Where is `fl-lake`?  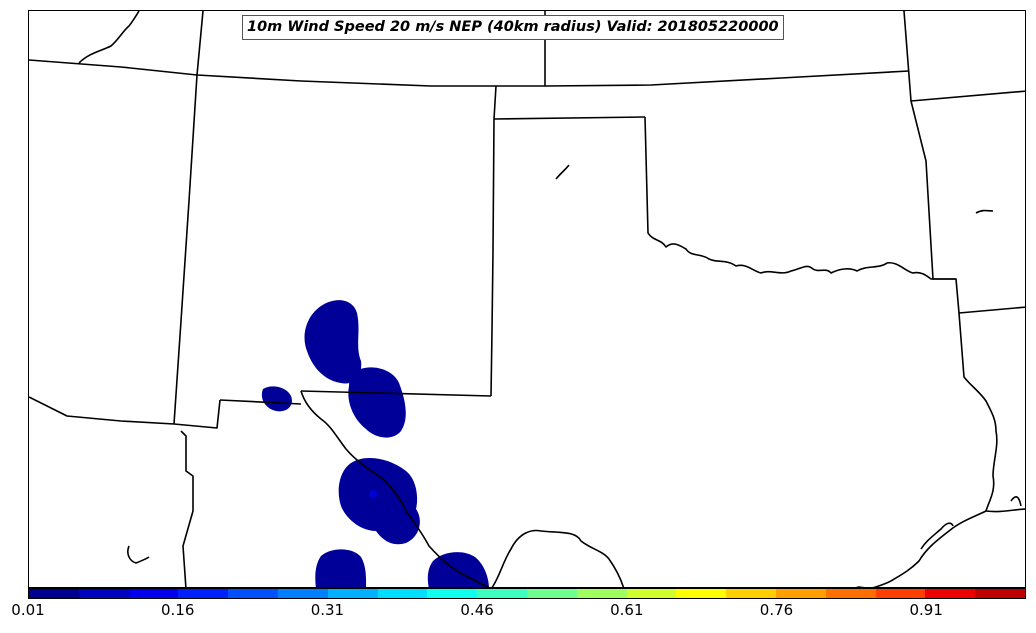
fl-lake is located at coordinates (1016, 501).